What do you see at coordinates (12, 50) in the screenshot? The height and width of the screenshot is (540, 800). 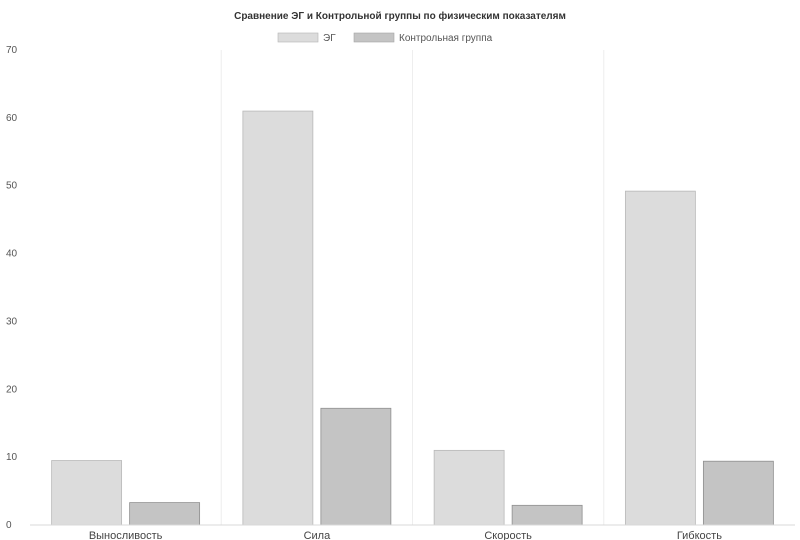 I see `y-tick-label: 70` at bounding box center [12, 50].